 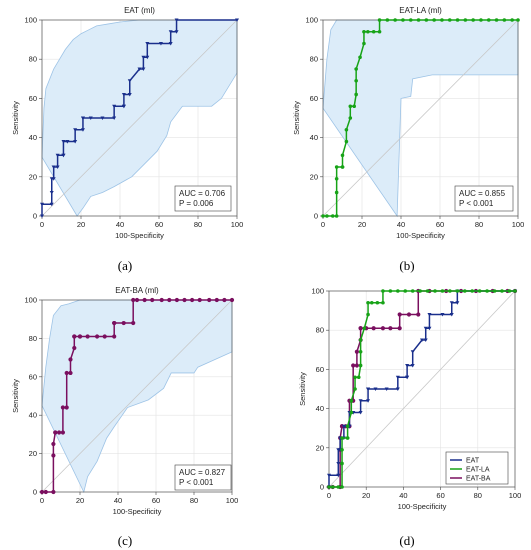 I want to click on series-eat-ba, so click(x=137, y=396).